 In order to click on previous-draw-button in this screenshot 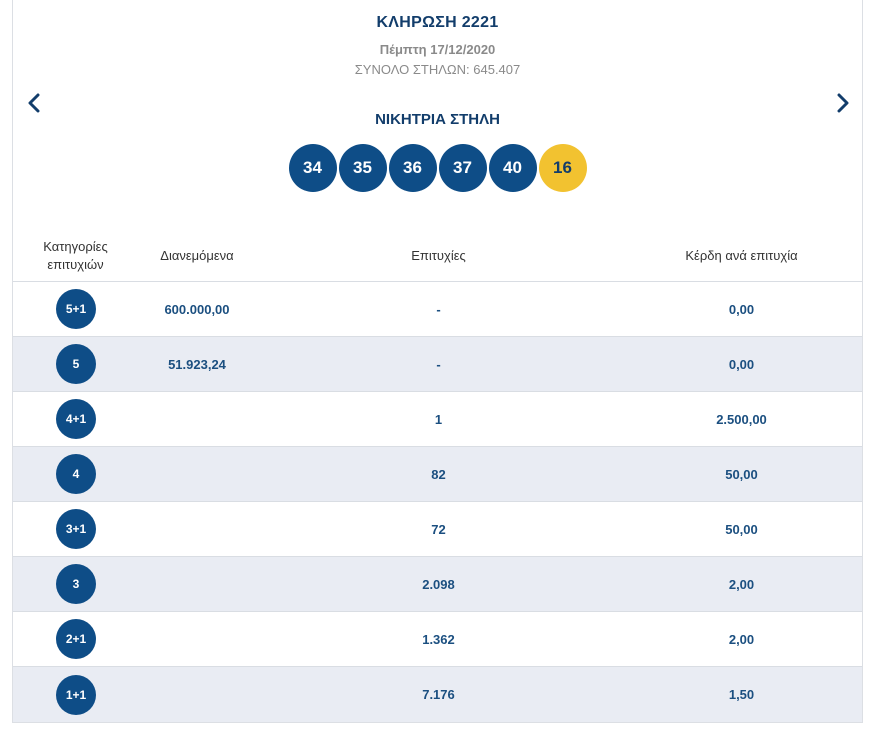, I will do `click(34, 103)`.